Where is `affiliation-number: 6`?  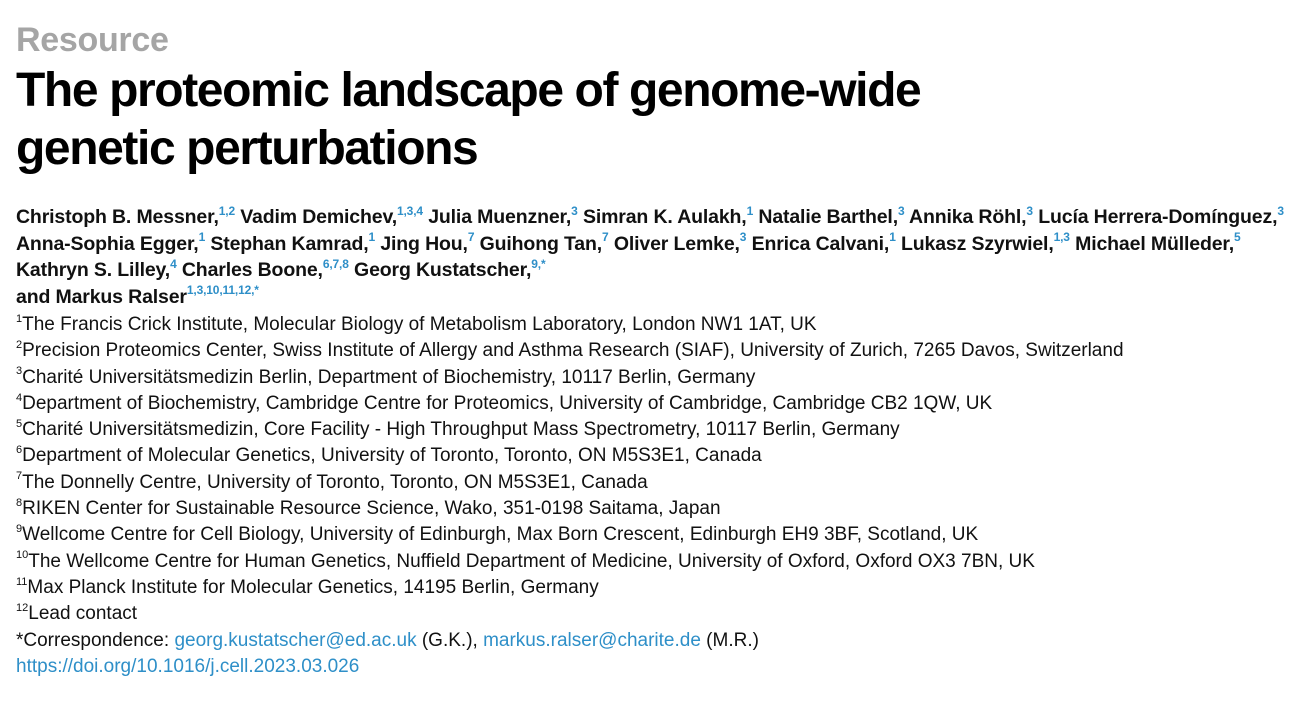 affiliation-number: 6 is located at coordinates (19, 450).